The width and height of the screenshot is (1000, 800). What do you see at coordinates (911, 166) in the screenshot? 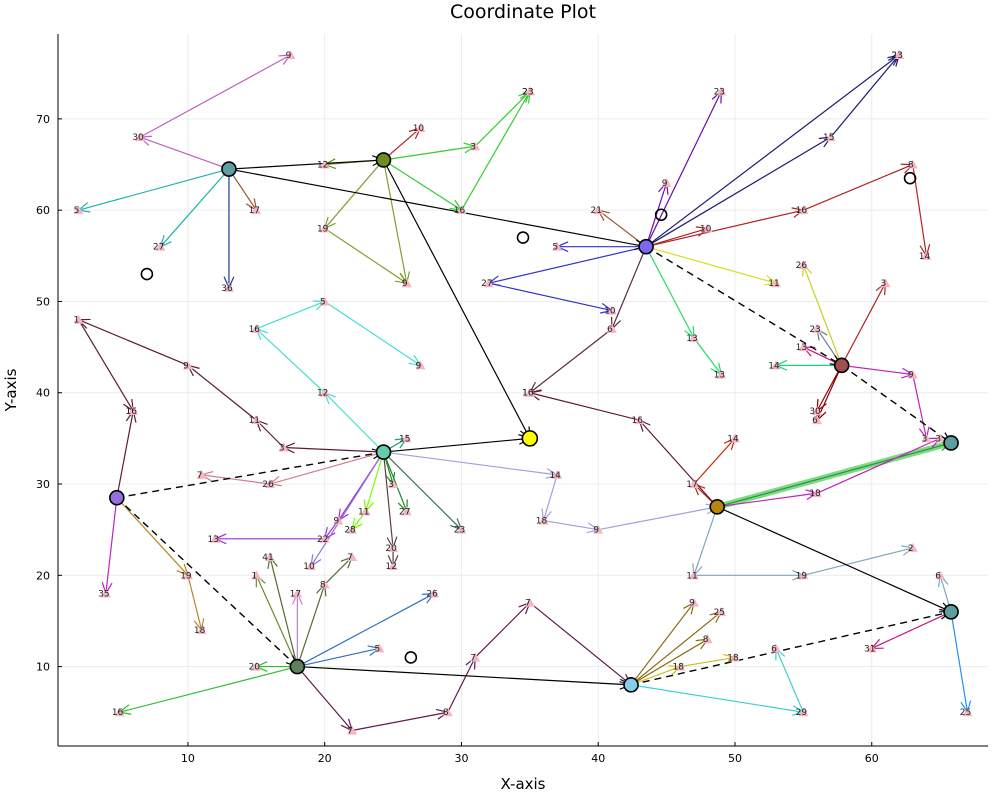
I see `point-label: 8` at bounding box center [911, 166].